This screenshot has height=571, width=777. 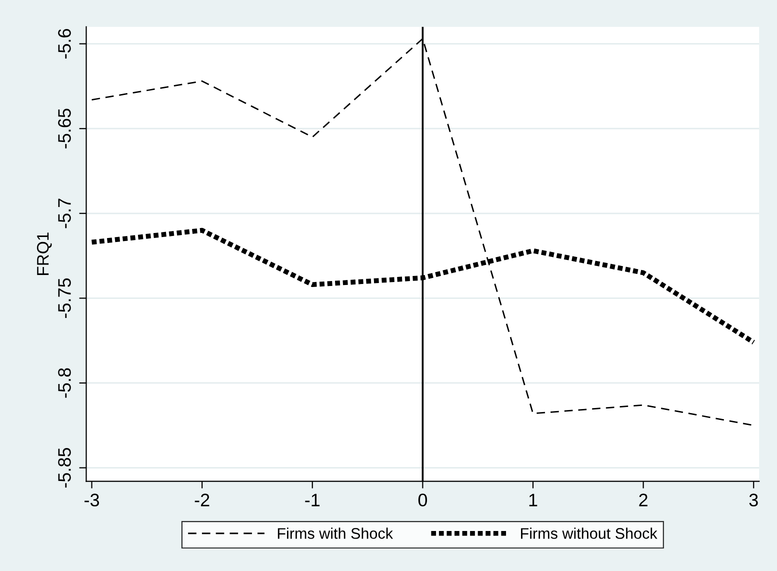 What do you see at coordinates (64, 213) in the screenshot?
I see `y-tick-label: -5.7` at bounding box center [64, 213].